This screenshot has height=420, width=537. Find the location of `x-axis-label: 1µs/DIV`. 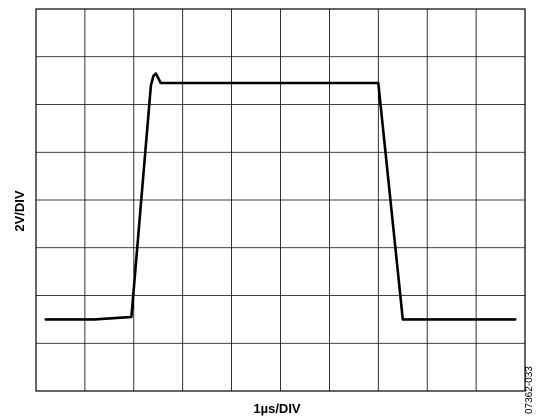

x-axis-label: 1µs/DIV is located at coordinates (277, 408).